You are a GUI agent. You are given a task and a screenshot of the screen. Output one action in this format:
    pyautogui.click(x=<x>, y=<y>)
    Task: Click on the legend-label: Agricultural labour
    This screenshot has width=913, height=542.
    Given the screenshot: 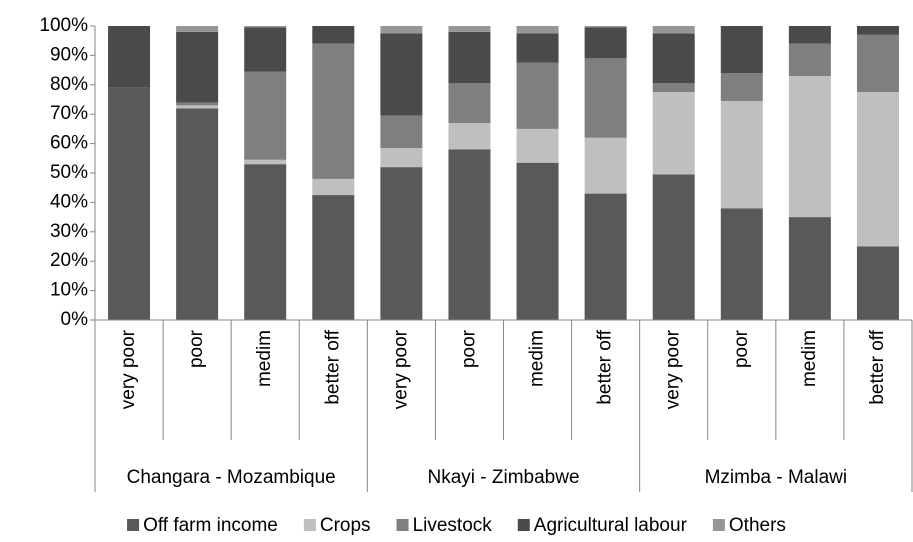 What is the action you would take?
    pyautogui.click(x=611, y=525)
    